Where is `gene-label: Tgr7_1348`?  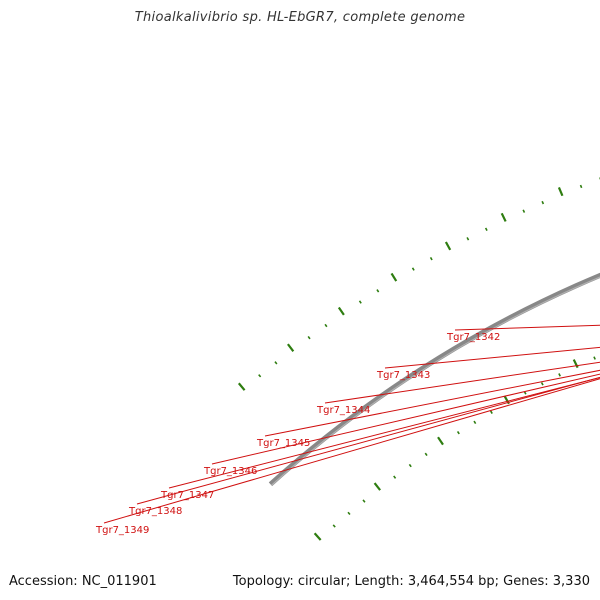
gene-label: Tgr7_1348 is located at coordinates (155, 511).